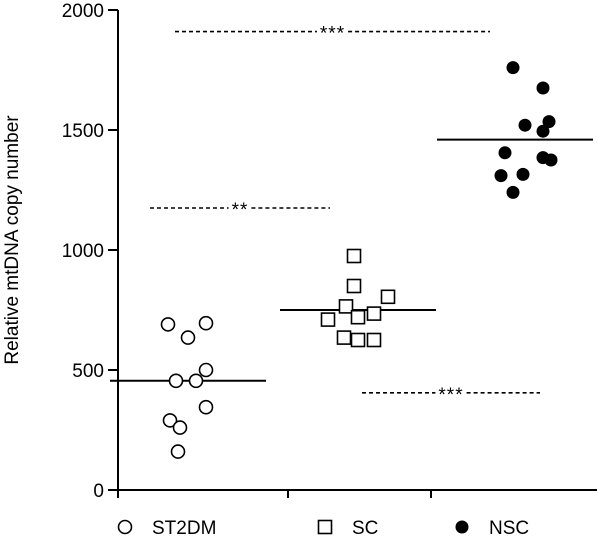 The image size is (597, 540). Describe the element at coordinates (98, 491) in the screenshot. I see `y-tick-label: 0` at that location.